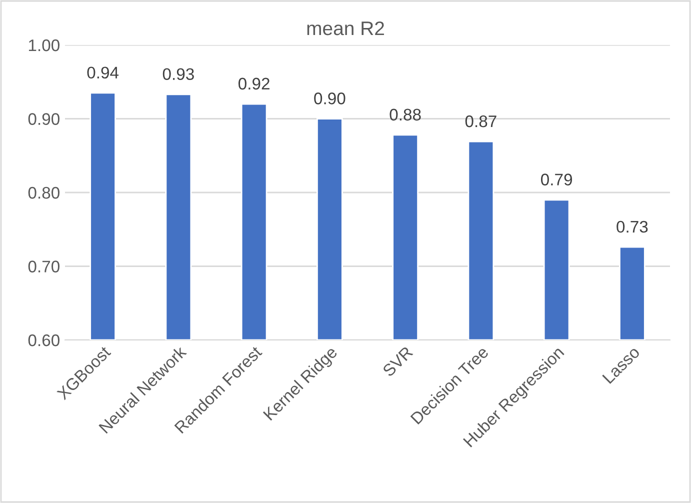  I want to click on chart-title: mean R2, so click(345, 28).